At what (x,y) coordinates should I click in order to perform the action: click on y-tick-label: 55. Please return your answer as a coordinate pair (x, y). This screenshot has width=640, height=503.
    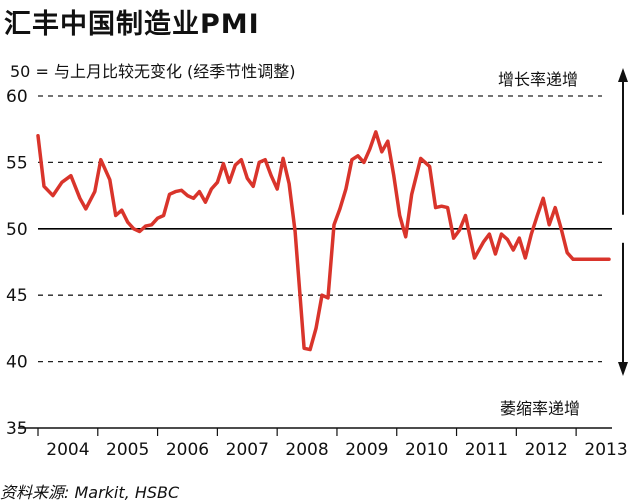
    Looking at the image, I should click on (17, 163).